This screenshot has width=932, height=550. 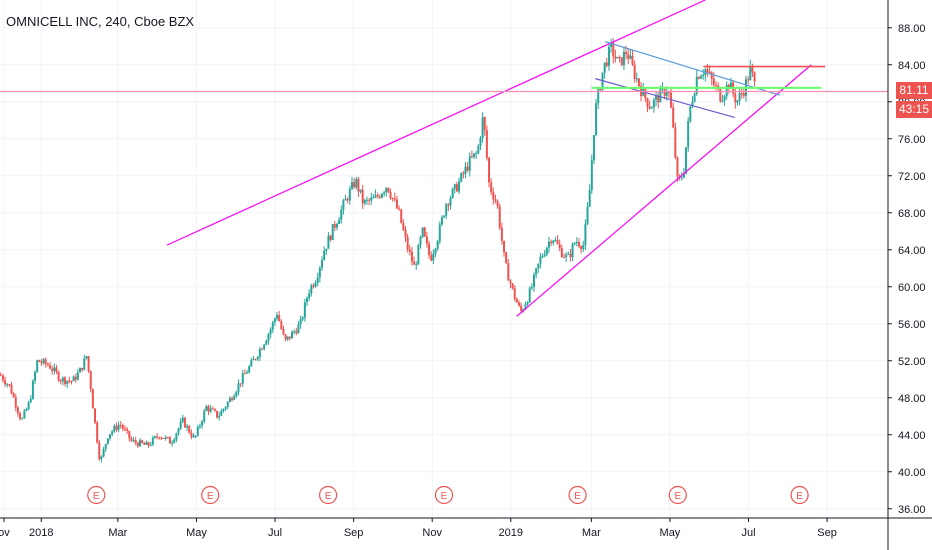 What do you see at coordinates (914, 91) in the screenshot?
I see `last-price-badge: 81.11` at bounding box center [914, 91].